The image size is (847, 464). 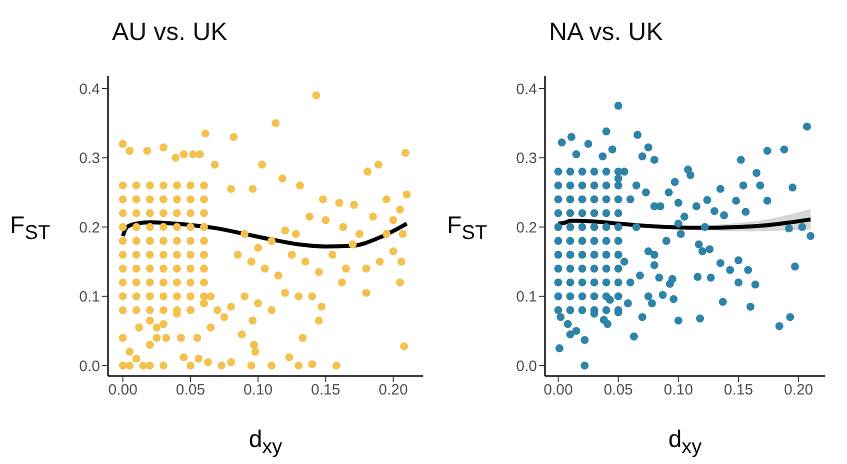 What do you see at coordinates (606, 32) in the screenshot?
I see `chart-title: NA vs. UK` at bounding box center [606, 32].